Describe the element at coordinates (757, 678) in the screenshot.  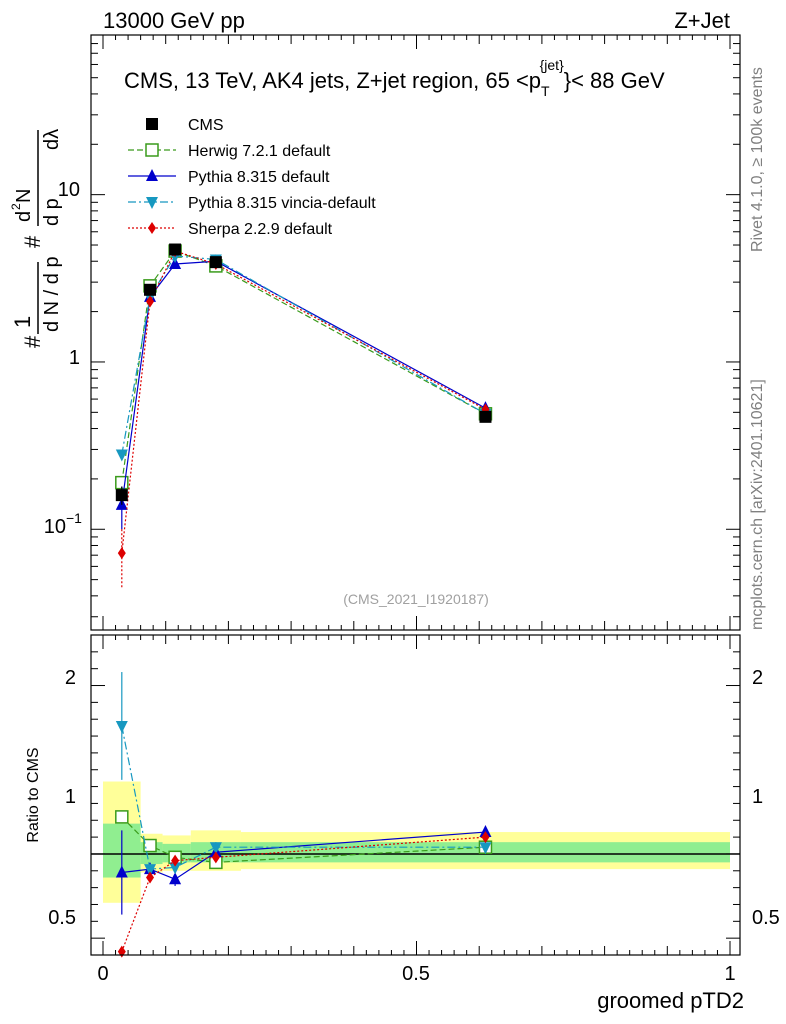
I see `ratio-ytick-2-right: 2` at that location.